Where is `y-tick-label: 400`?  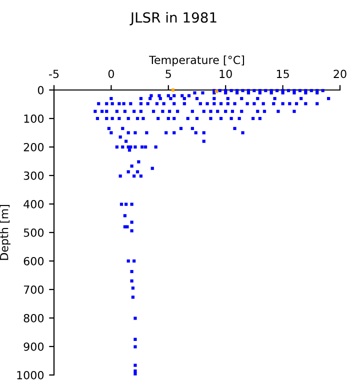 y-tick-label: 400 is located at coordinates (34, 204).